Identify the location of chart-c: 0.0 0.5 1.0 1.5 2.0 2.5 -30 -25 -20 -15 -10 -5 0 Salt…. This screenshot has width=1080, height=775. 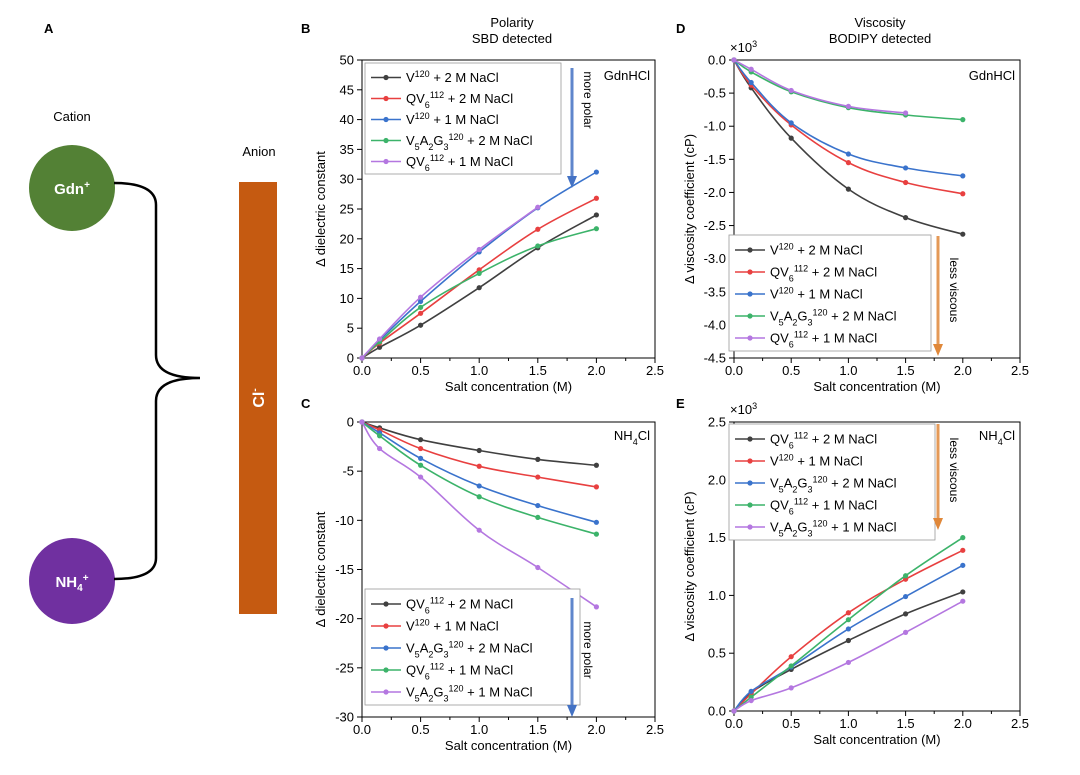
(488, 584).